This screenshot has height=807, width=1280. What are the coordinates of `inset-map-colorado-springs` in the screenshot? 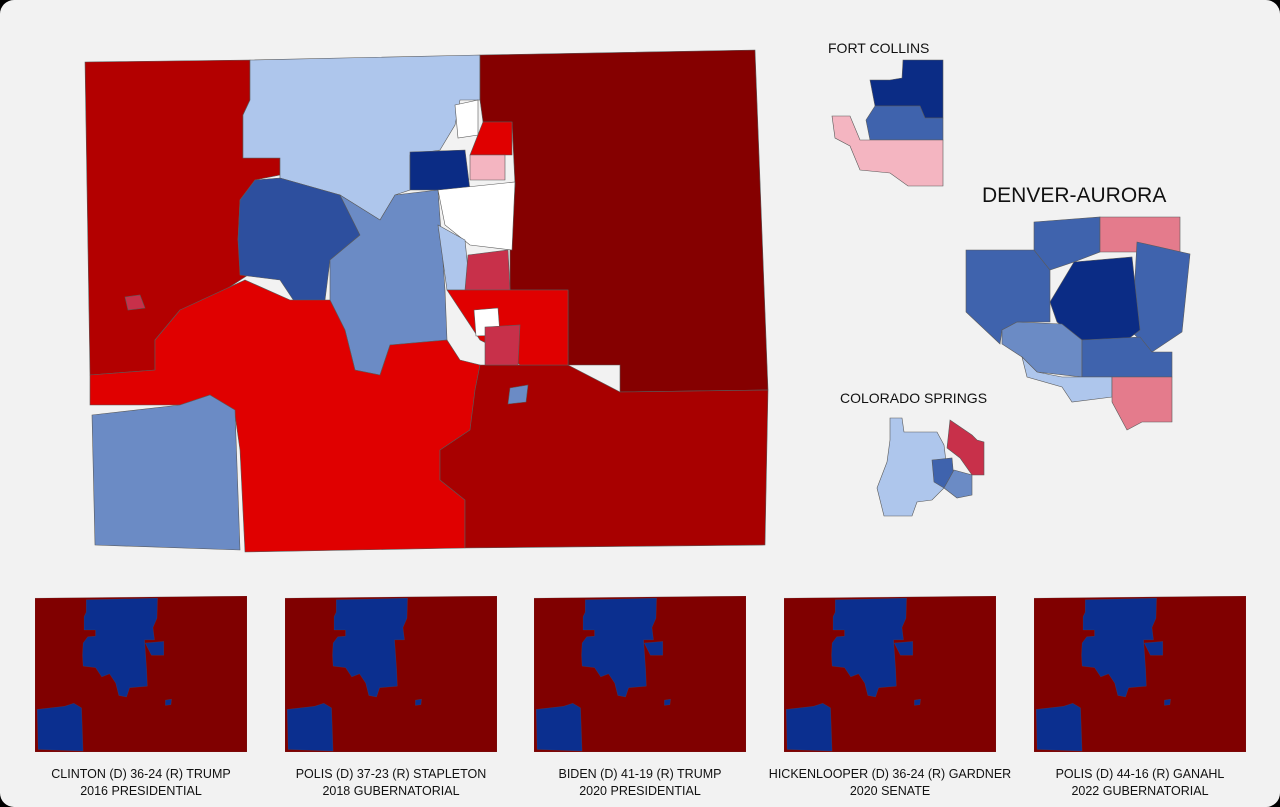 It's located at (930, 467).